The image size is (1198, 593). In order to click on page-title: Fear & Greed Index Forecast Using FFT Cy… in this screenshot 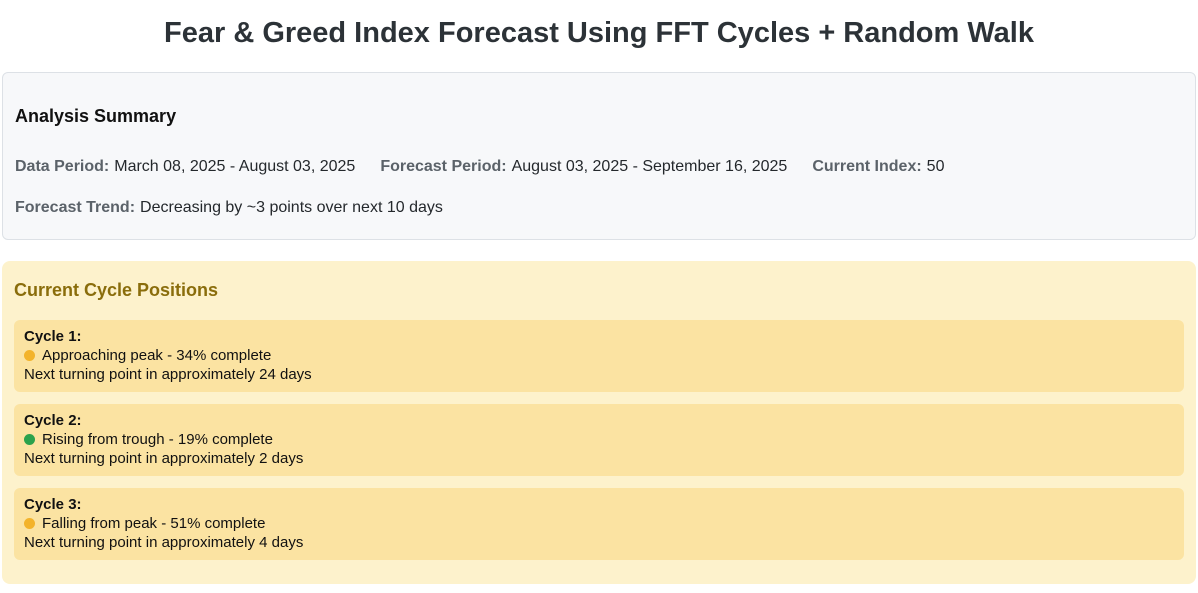, I will do `click(599, 33)`.